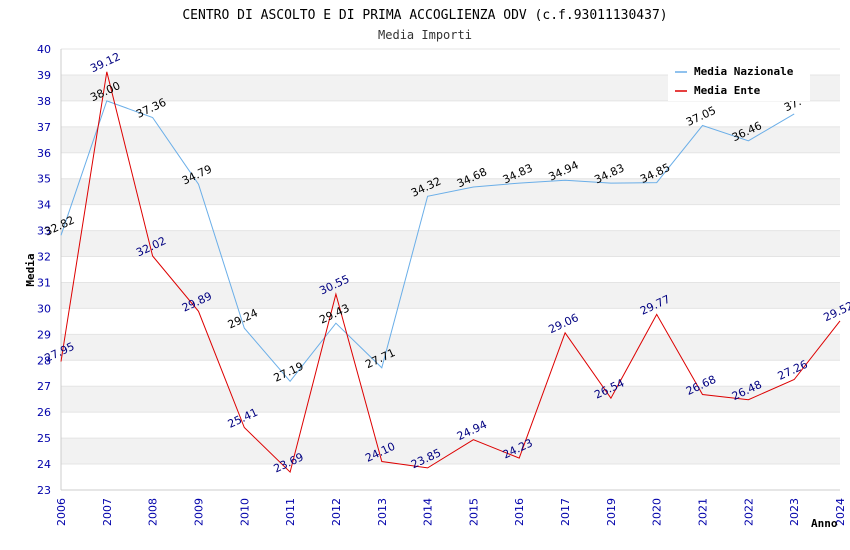 The width and height of the screenshot is (850, 550). I want to click on y-tick-label: 40, so click(44, 49).